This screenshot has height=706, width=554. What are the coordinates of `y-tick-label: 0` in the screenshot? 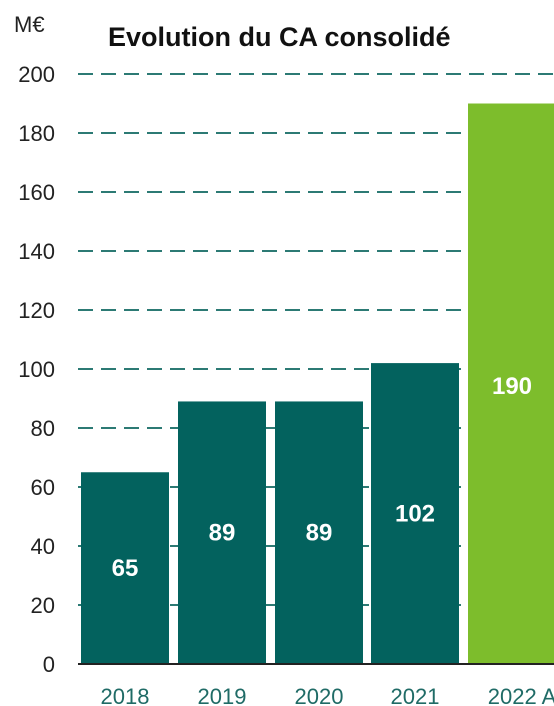 It's located at (49, 664).